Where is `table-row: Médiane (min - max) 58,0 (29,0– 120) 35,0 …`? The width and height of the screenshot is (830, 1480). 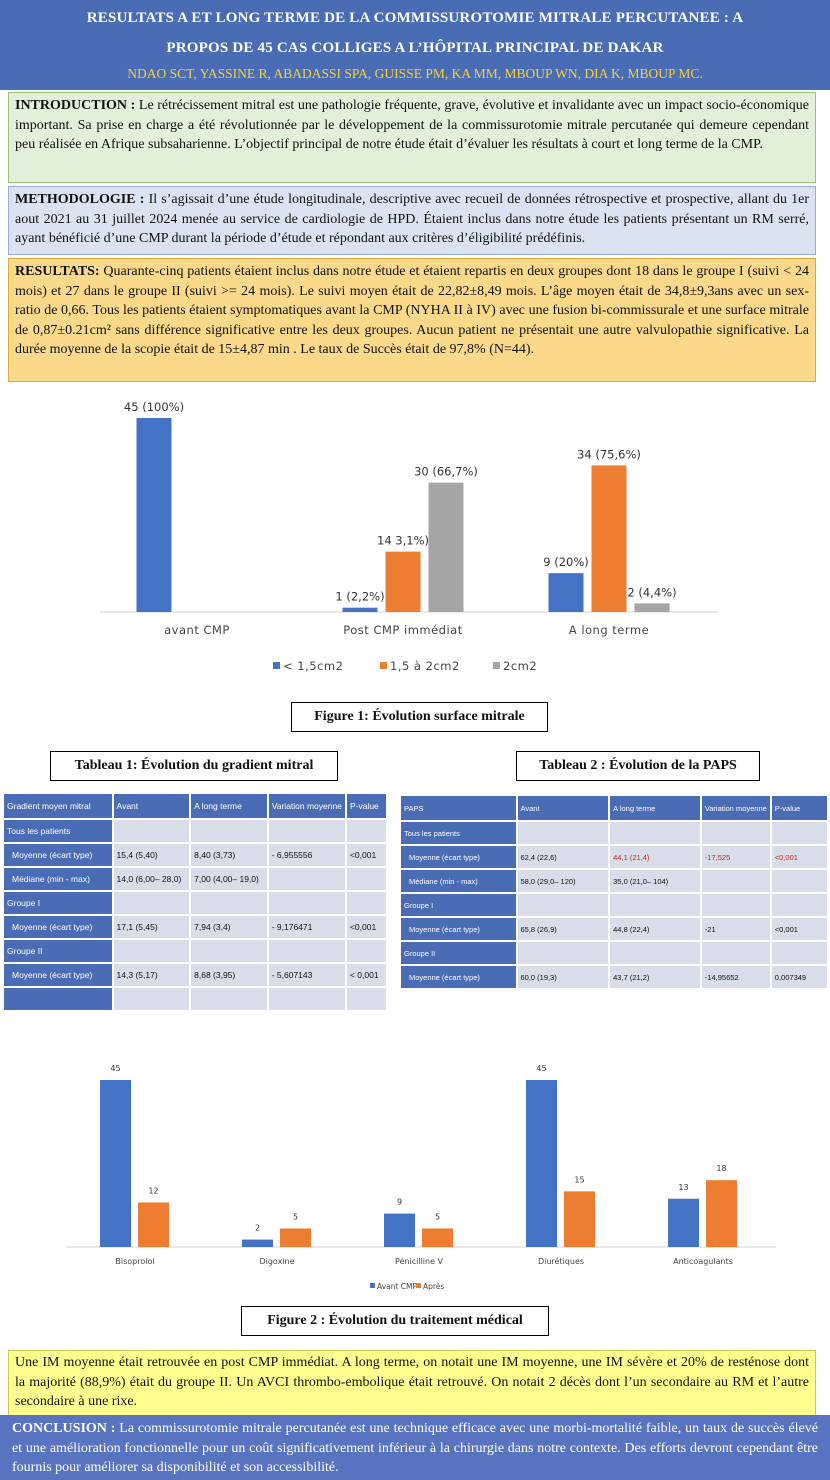 table-row: Médiane (min - max) 58,0 (29,0– 120) 35,0 … is located at coordinates (614, 881).